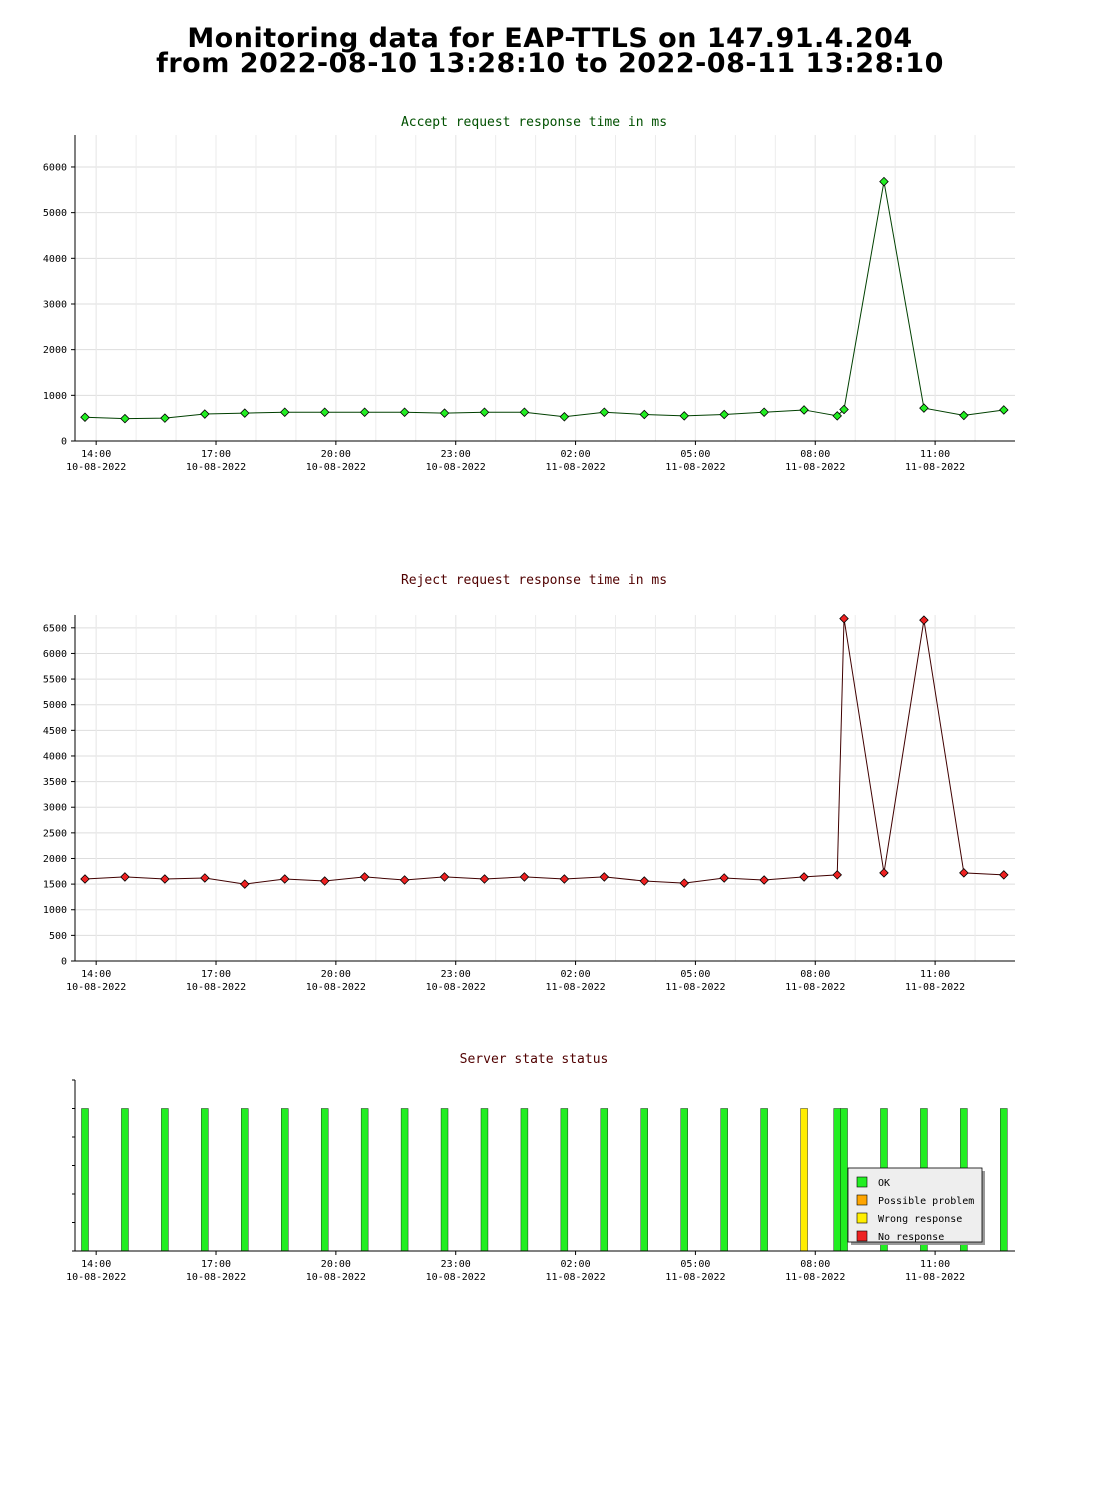  I want to click on y-tick-label: 6500, so click(55, 628).